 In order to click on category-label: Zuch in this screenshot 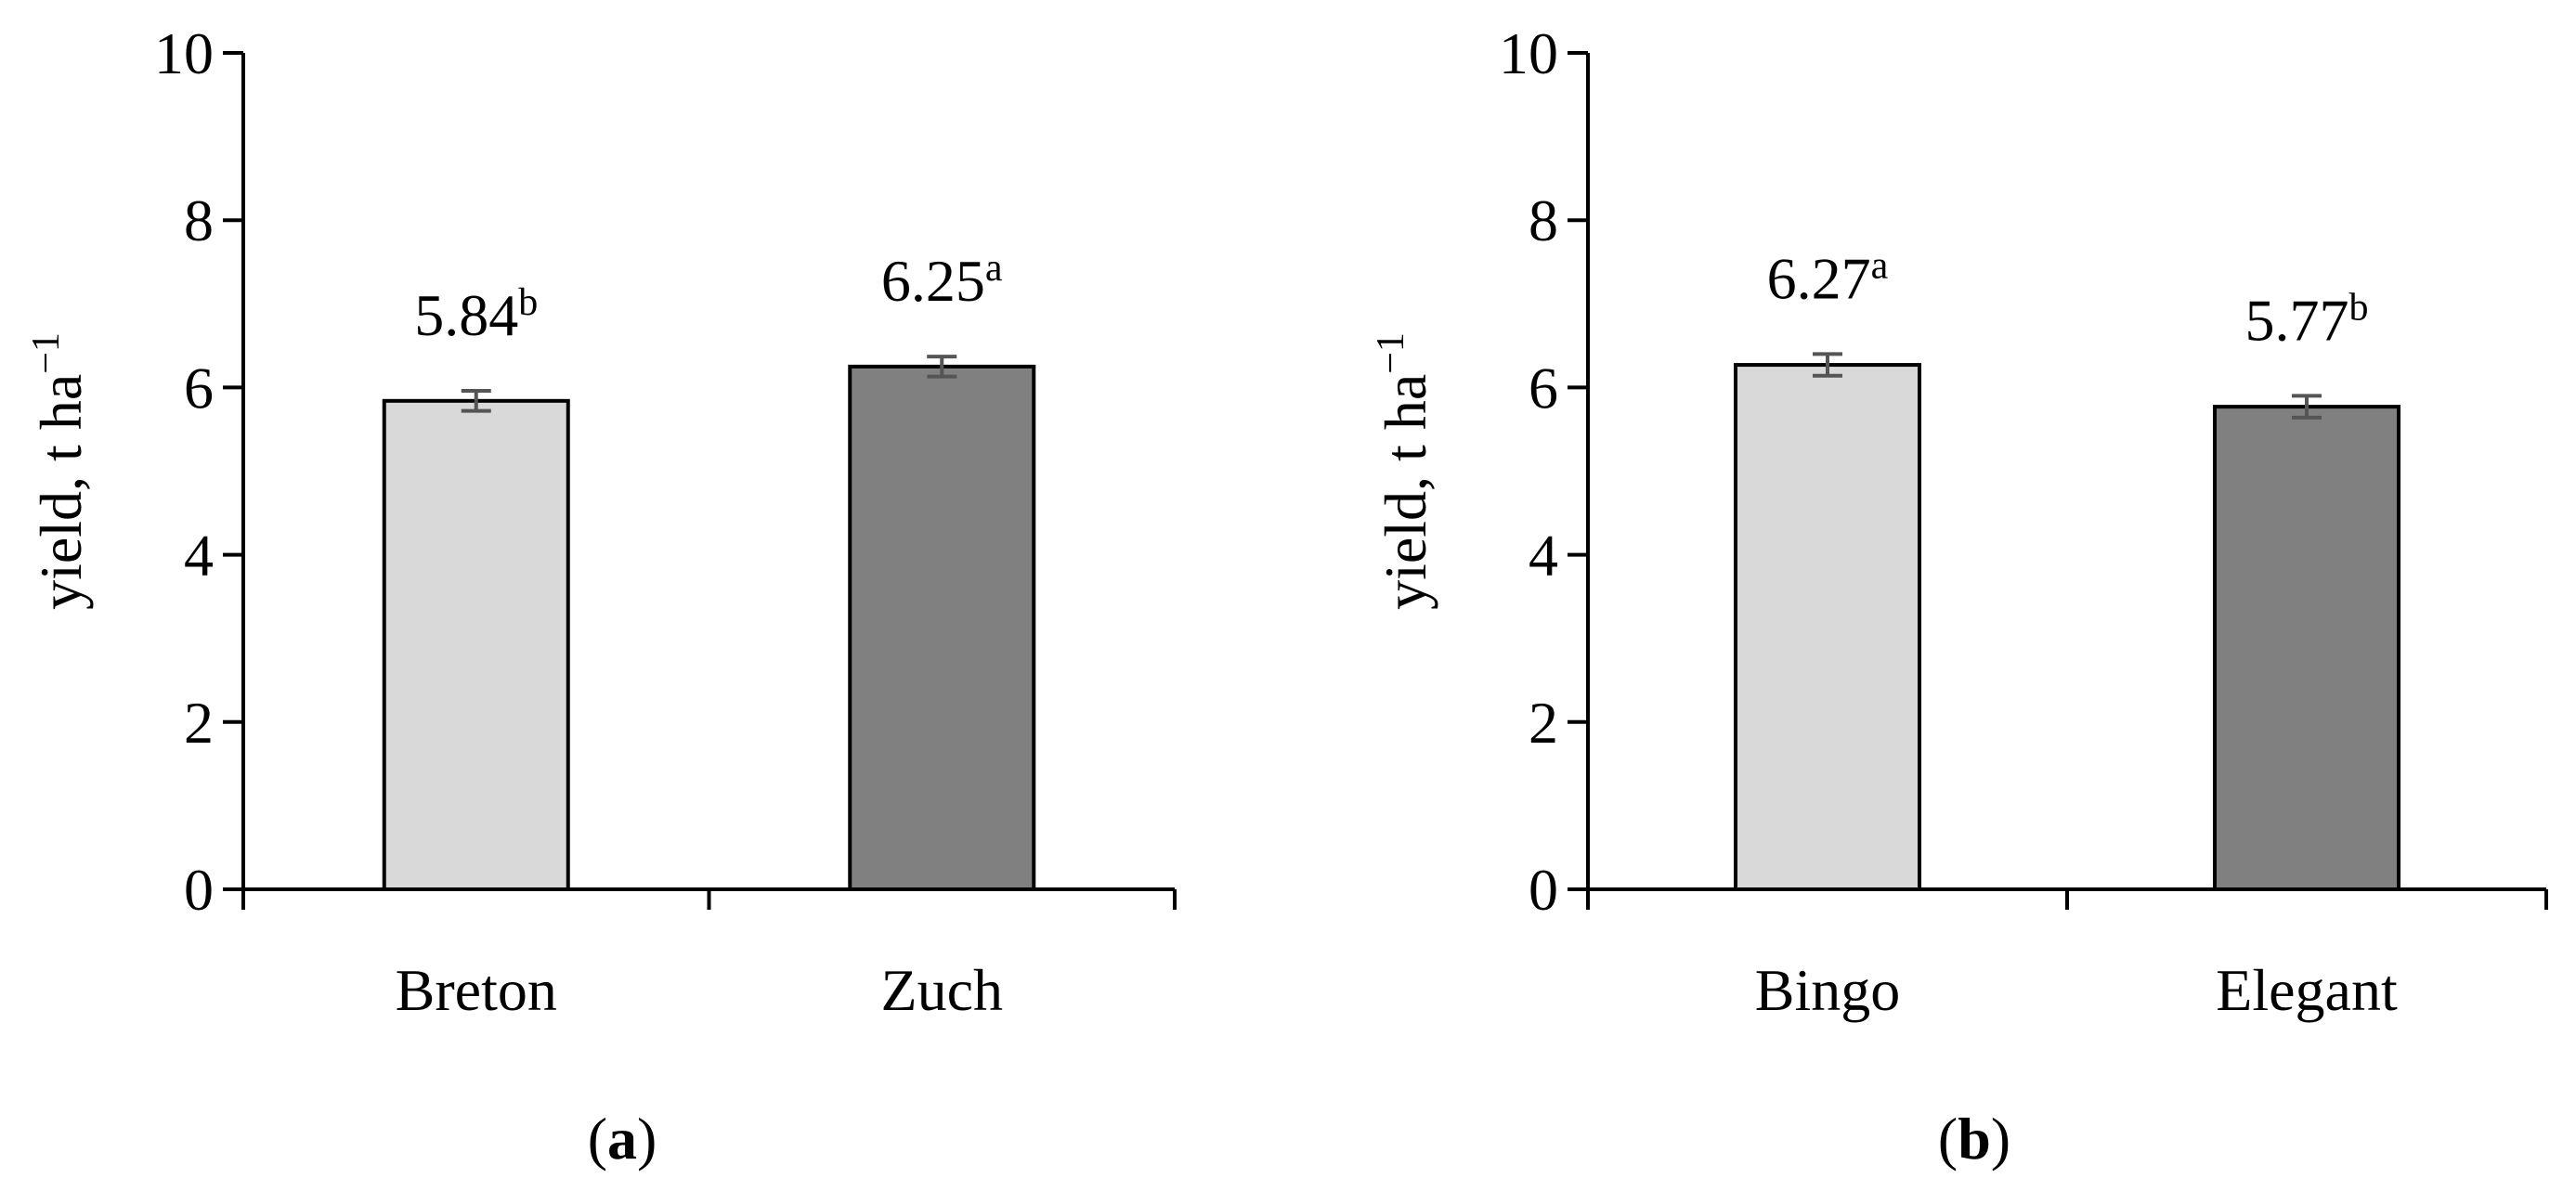, I will do `click(942, 990)`.